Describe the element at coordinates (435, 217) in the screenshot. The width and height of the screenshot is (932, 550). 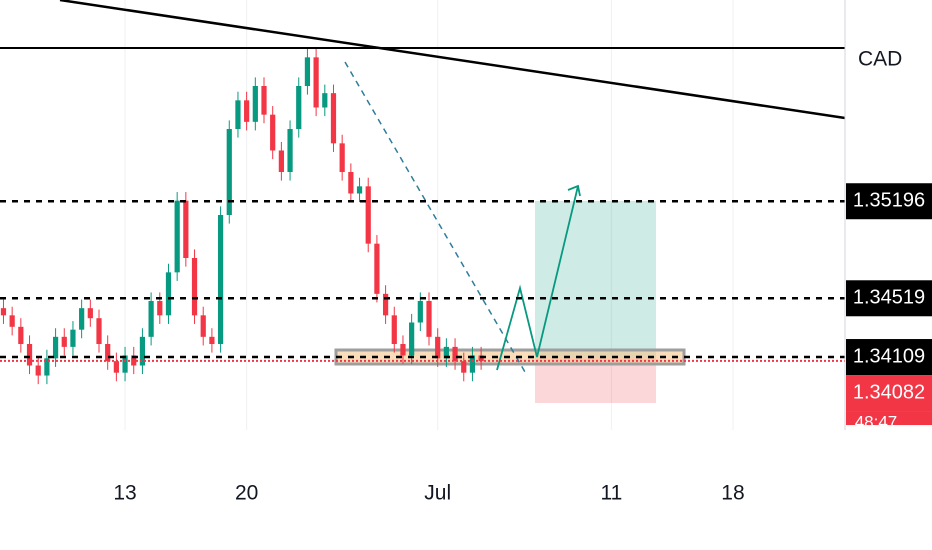
I see `channel-line` at that location.